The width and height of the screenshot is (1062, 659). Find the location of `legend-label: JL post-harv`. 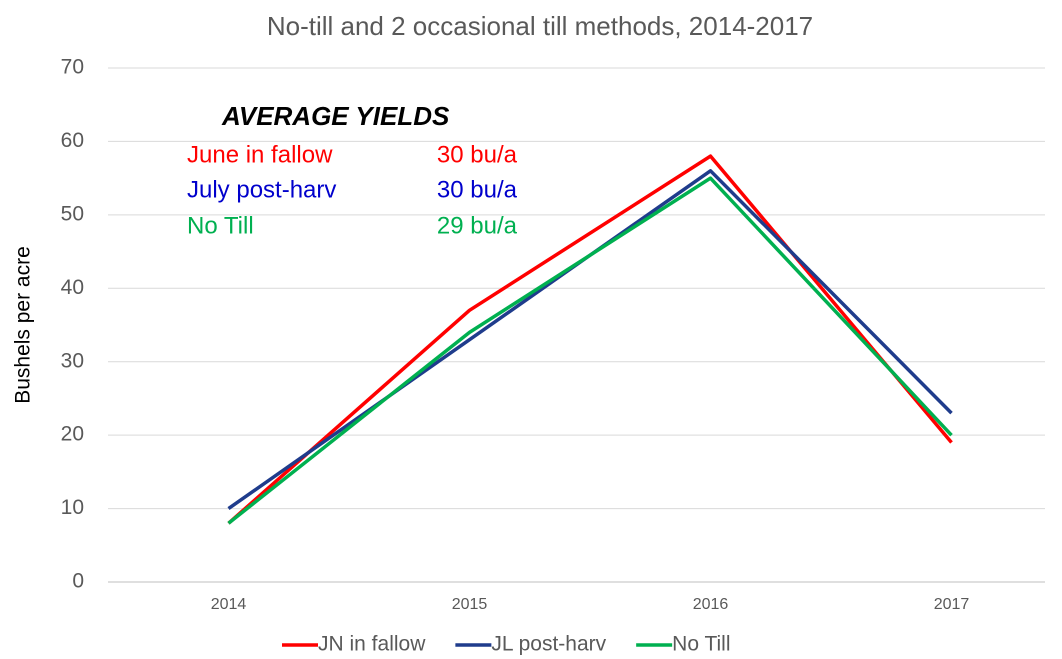

legend-label: JL post-harv is located at coordinates (548, 644).